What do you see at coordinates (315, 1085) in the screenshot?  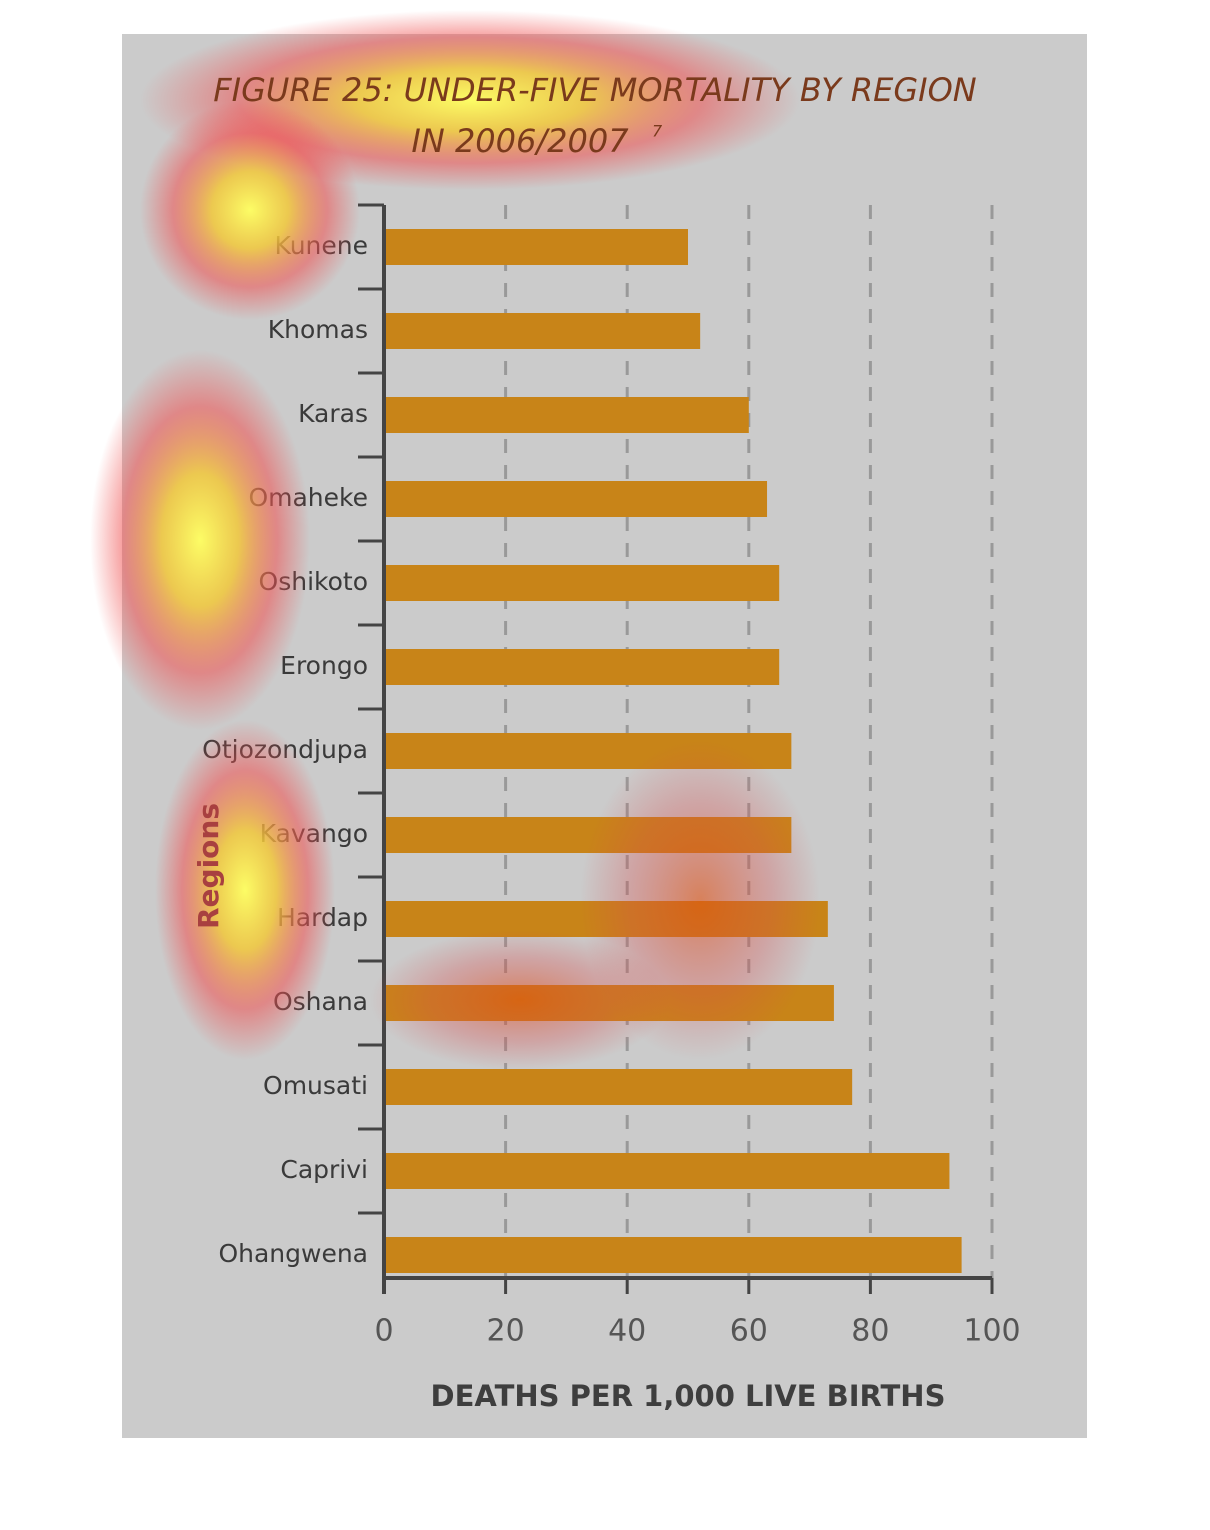 I see `y-tick-label: Omusati` at bounding box center [315, 1085].